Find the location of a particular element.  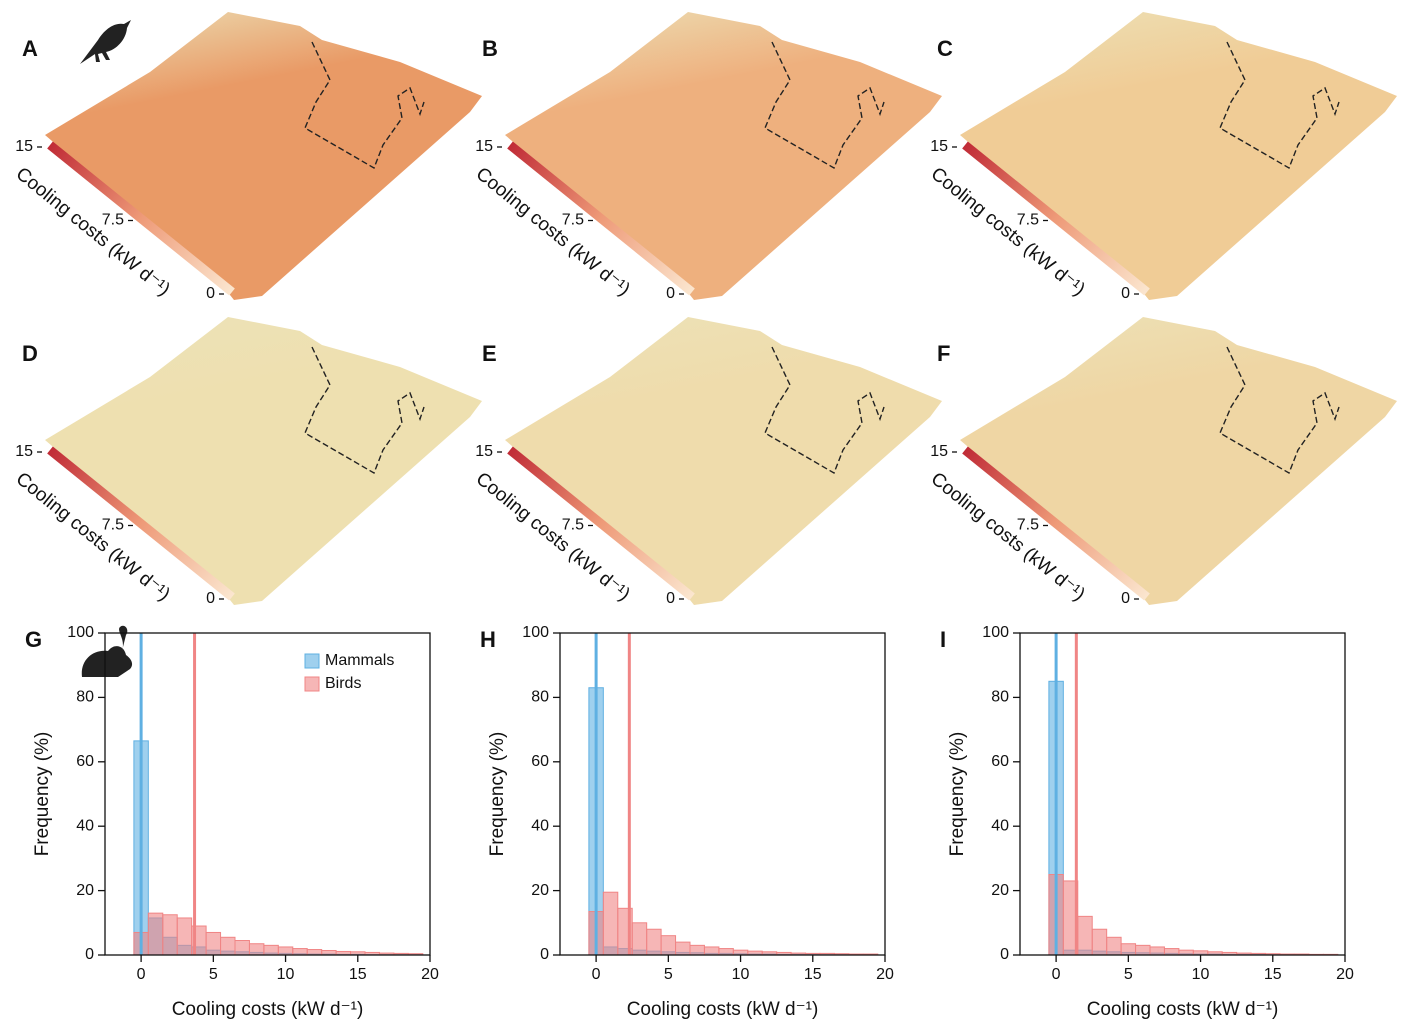

panel-label: G is located at coordinates (33, 639).